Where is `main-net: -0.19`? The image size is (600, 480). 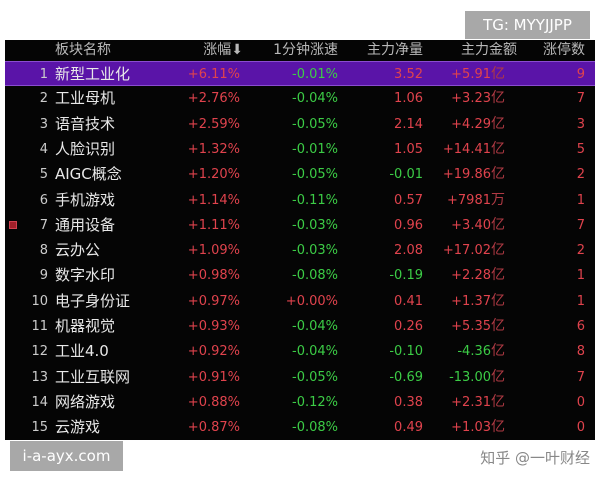
main-net: -0.19 is located at coordinates (406, 276).